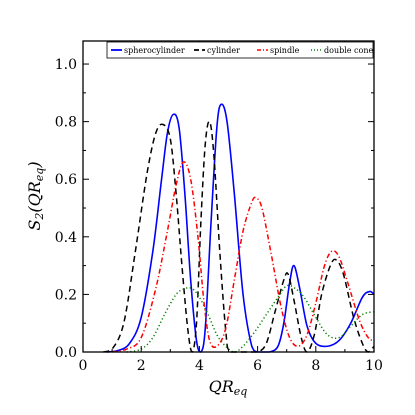 This screenshot has width=415, height=415. Describe the element at coordinates (231, 366) in the screenshot. I see `x-tick-labels: 0 2 4 6 8 10` at that location.